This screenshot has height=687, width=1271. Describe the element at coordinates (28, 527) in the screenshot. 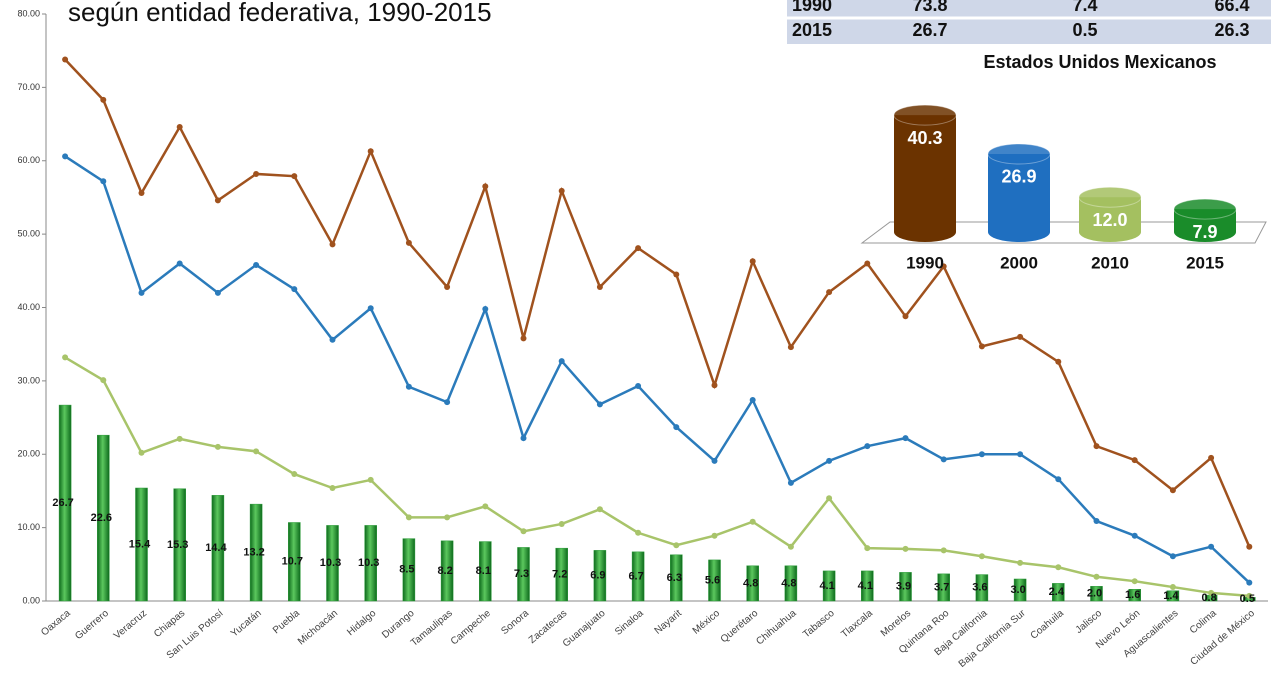

I see `y-tick-label: 10.00` at that location.